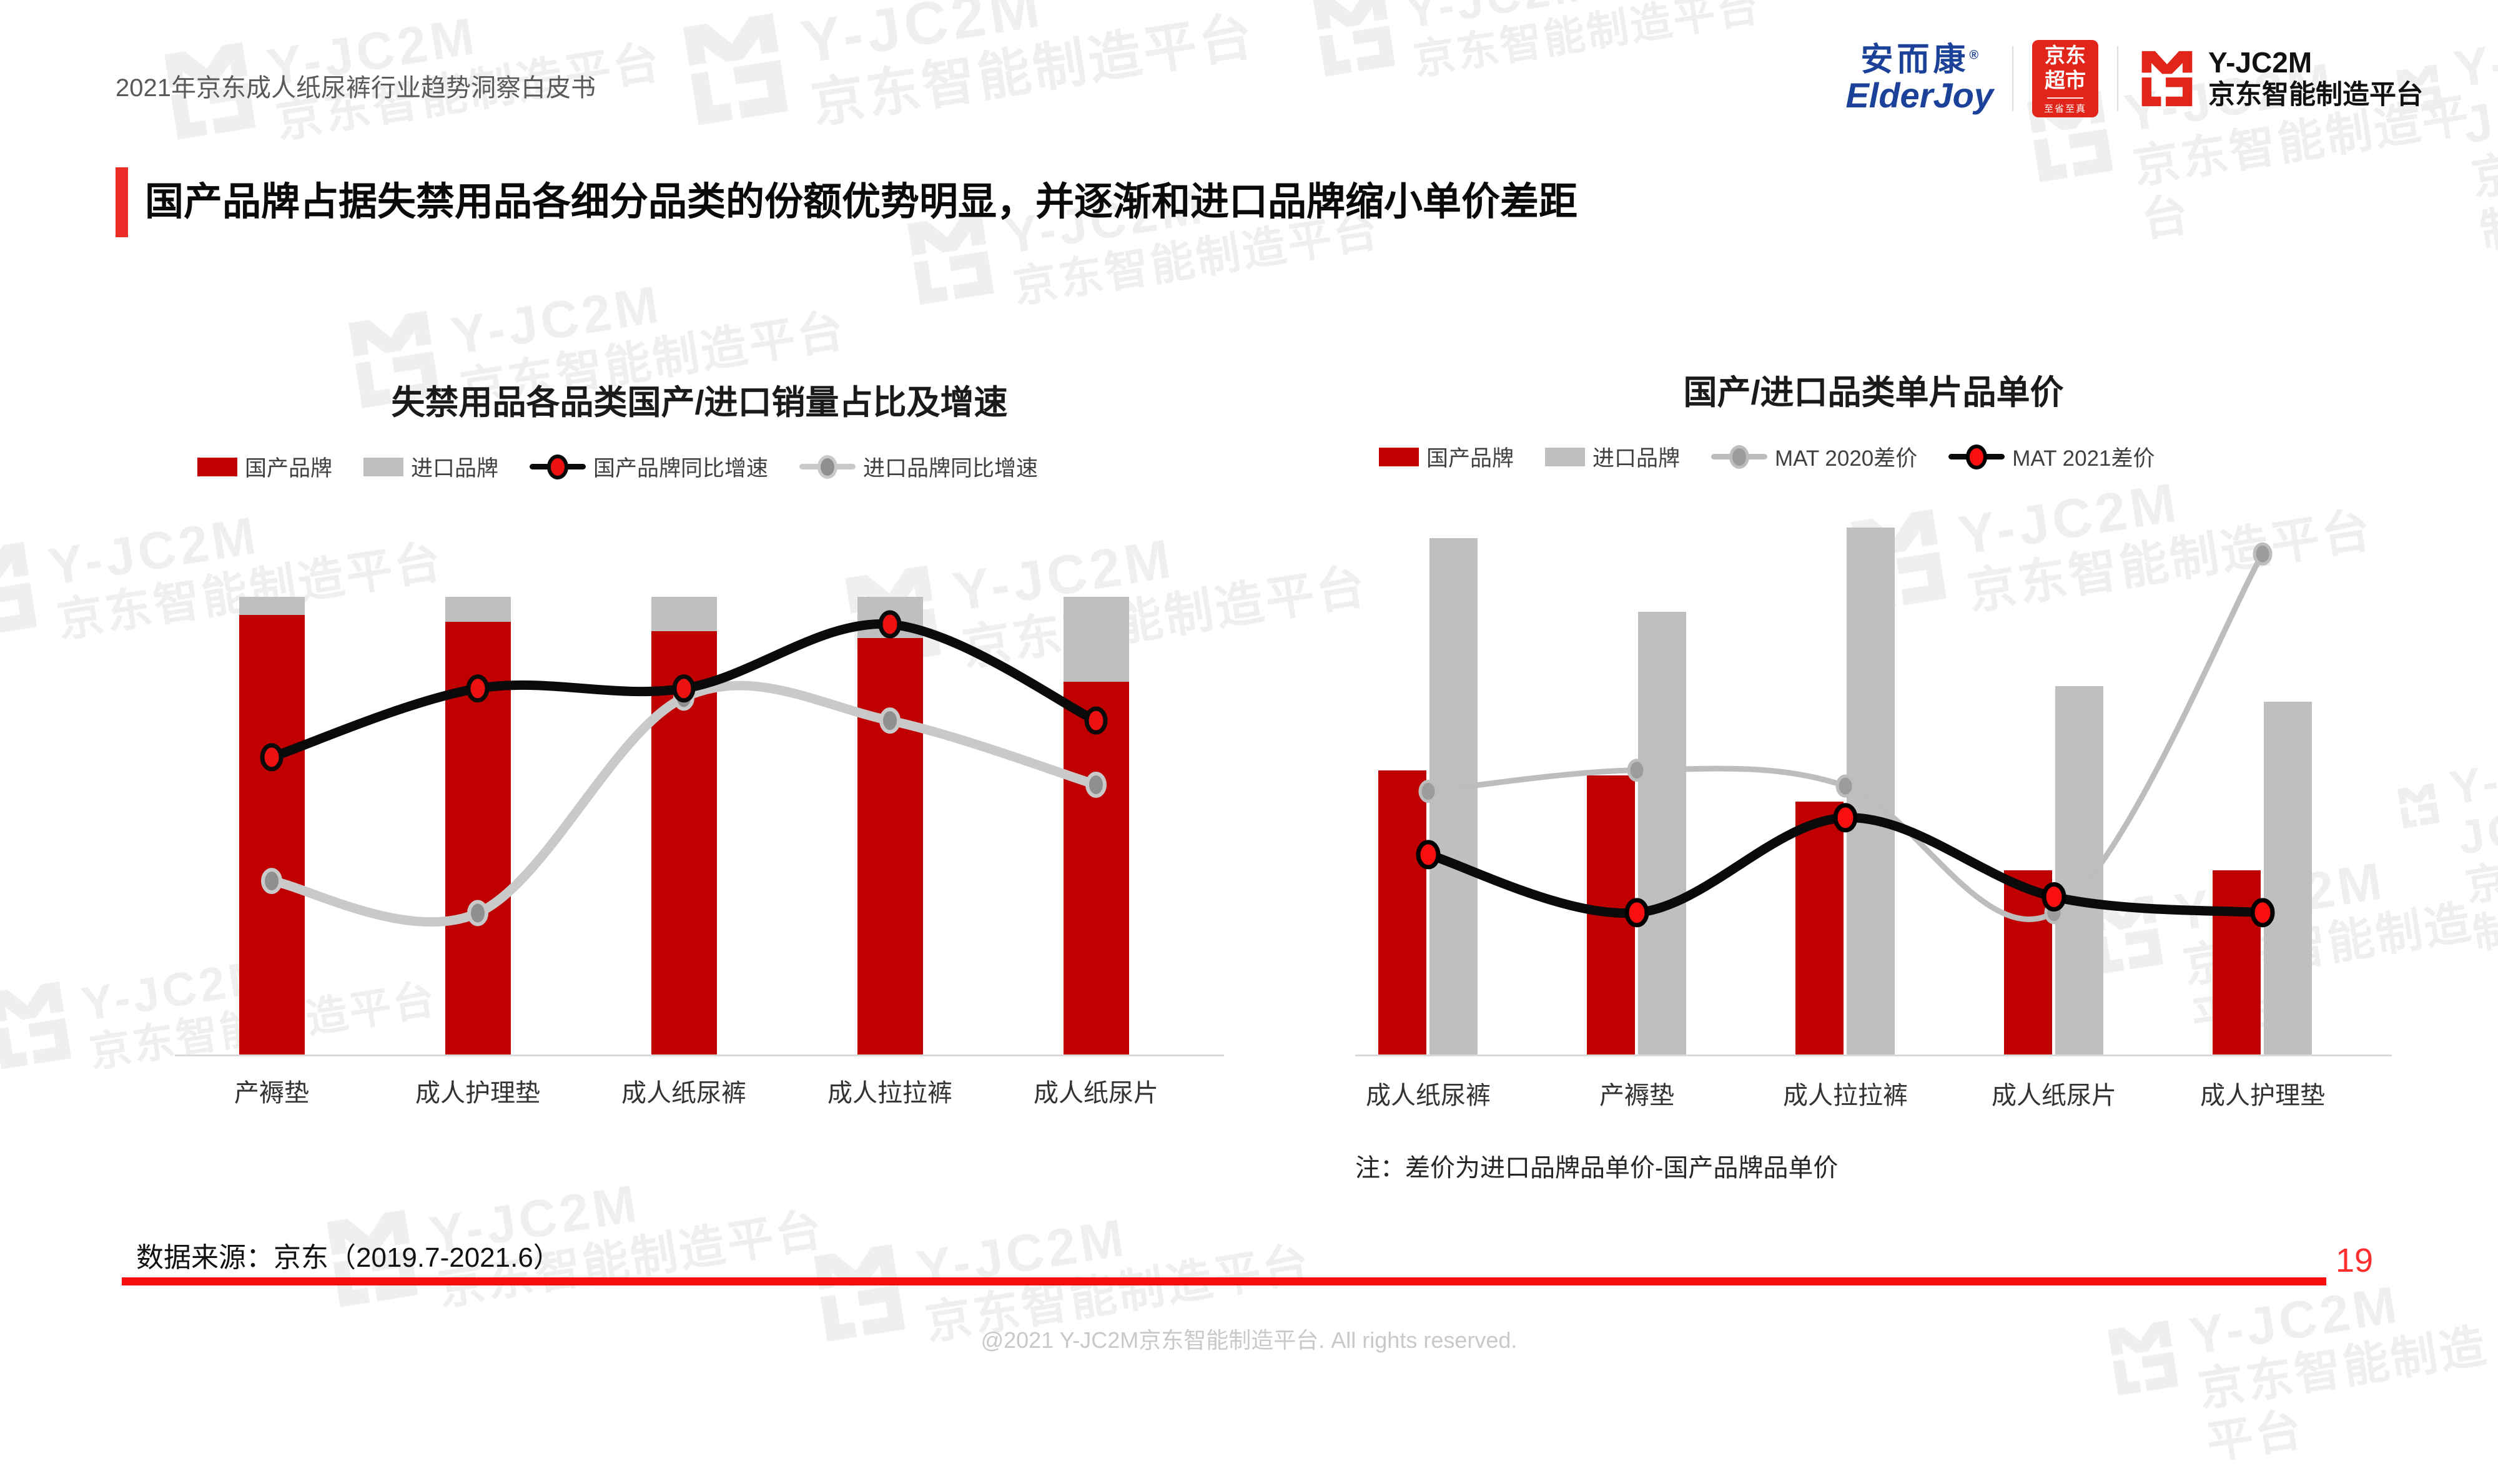 This screenshot has height=1484, width=2498. Describe the element at coordinates (2355, 1260) in the screenshot. I see `page-number: 19` at that location.